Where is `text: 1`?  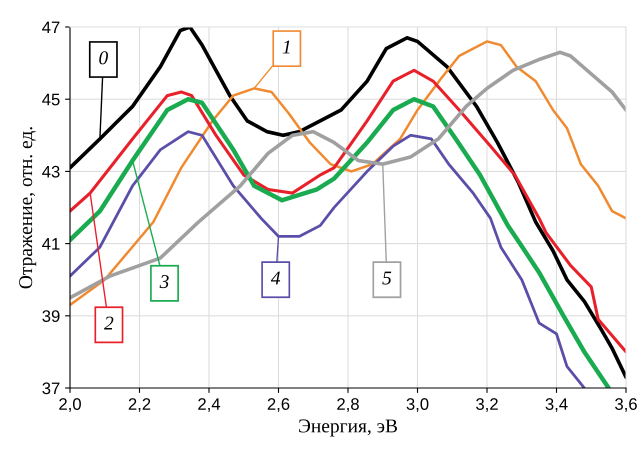
text: 1 is located at coordinates (286, 47).